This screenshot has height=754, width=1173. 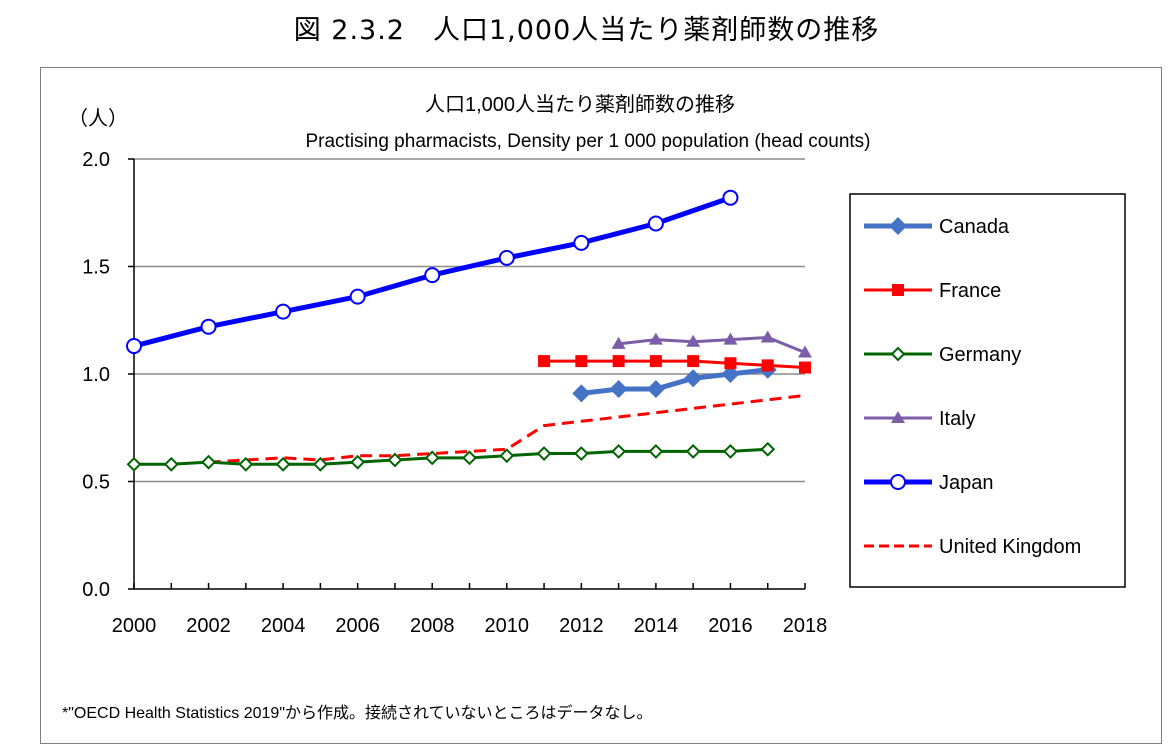 What do you see at coordinates (1010, 547) in the screenshot?
I see `legend-label: United Kingdom` at bounding box center [1010, 547].